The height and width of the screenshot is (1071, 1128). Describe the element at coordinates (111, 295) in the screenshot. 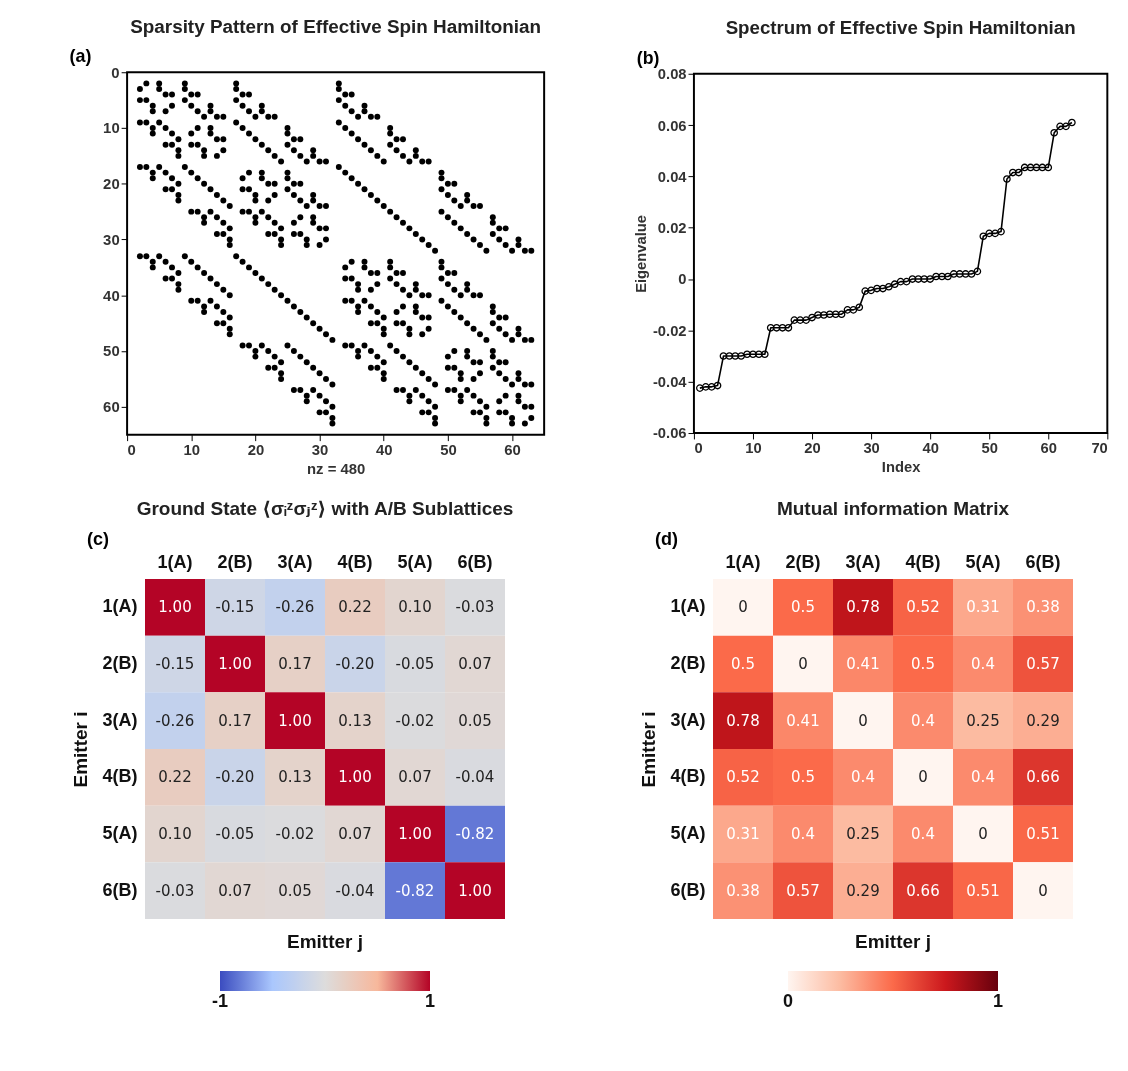

I see `y-tick-label: 40` at that location.